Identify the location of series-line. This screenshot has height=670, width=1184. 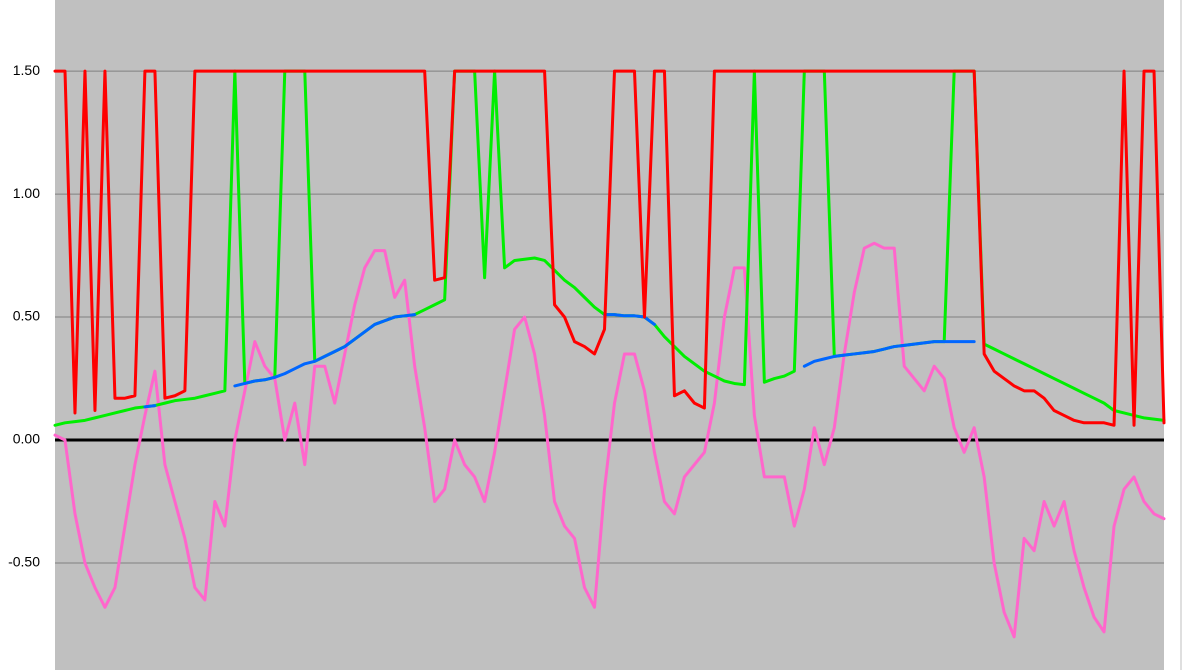
(559, 361).